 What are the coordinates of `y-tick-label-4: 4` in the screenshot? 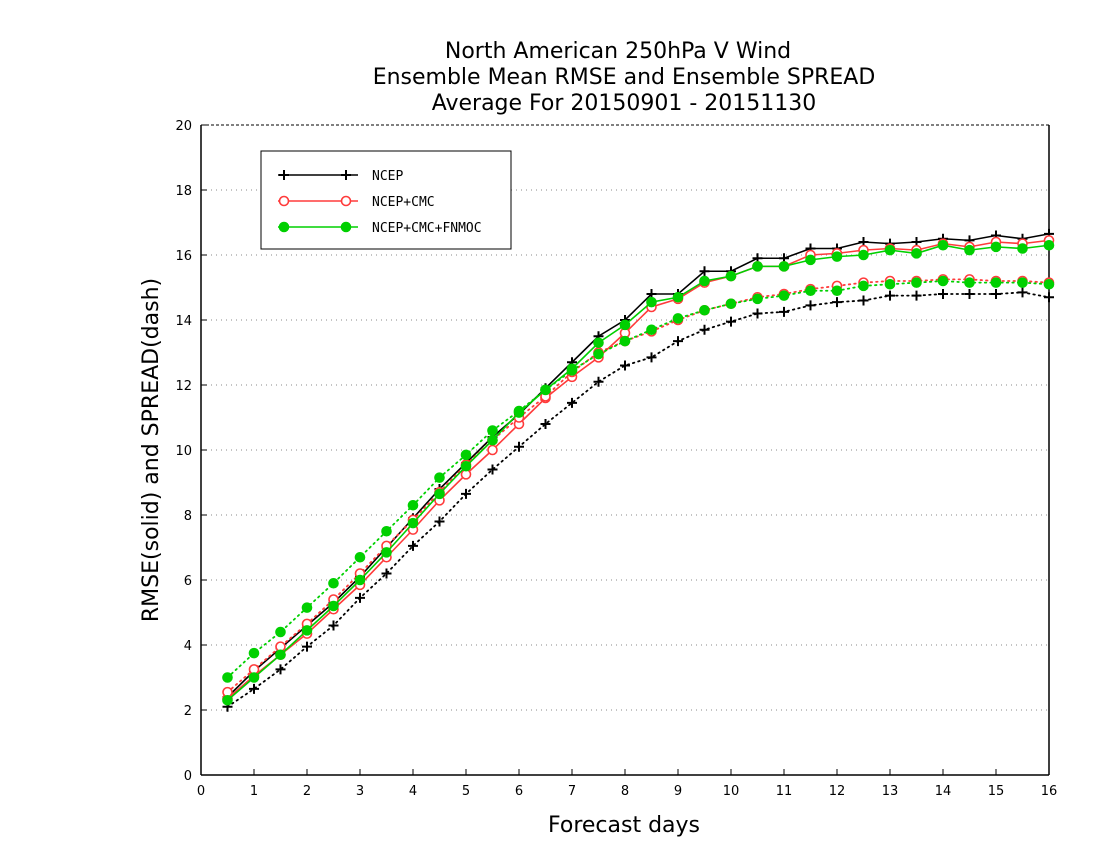 It's located at (188, 646).